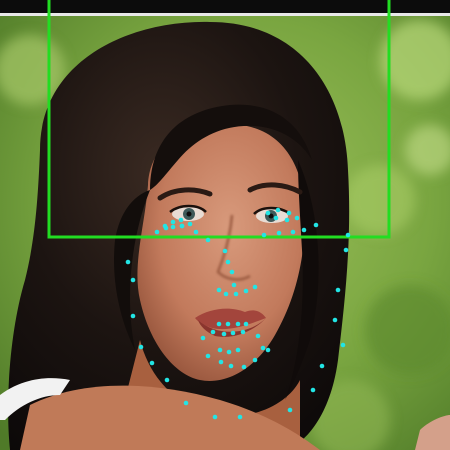  What do you see at coordinates (170, 417) in the screenshot?
I see `shoulder` at bounding box center [170, 417].